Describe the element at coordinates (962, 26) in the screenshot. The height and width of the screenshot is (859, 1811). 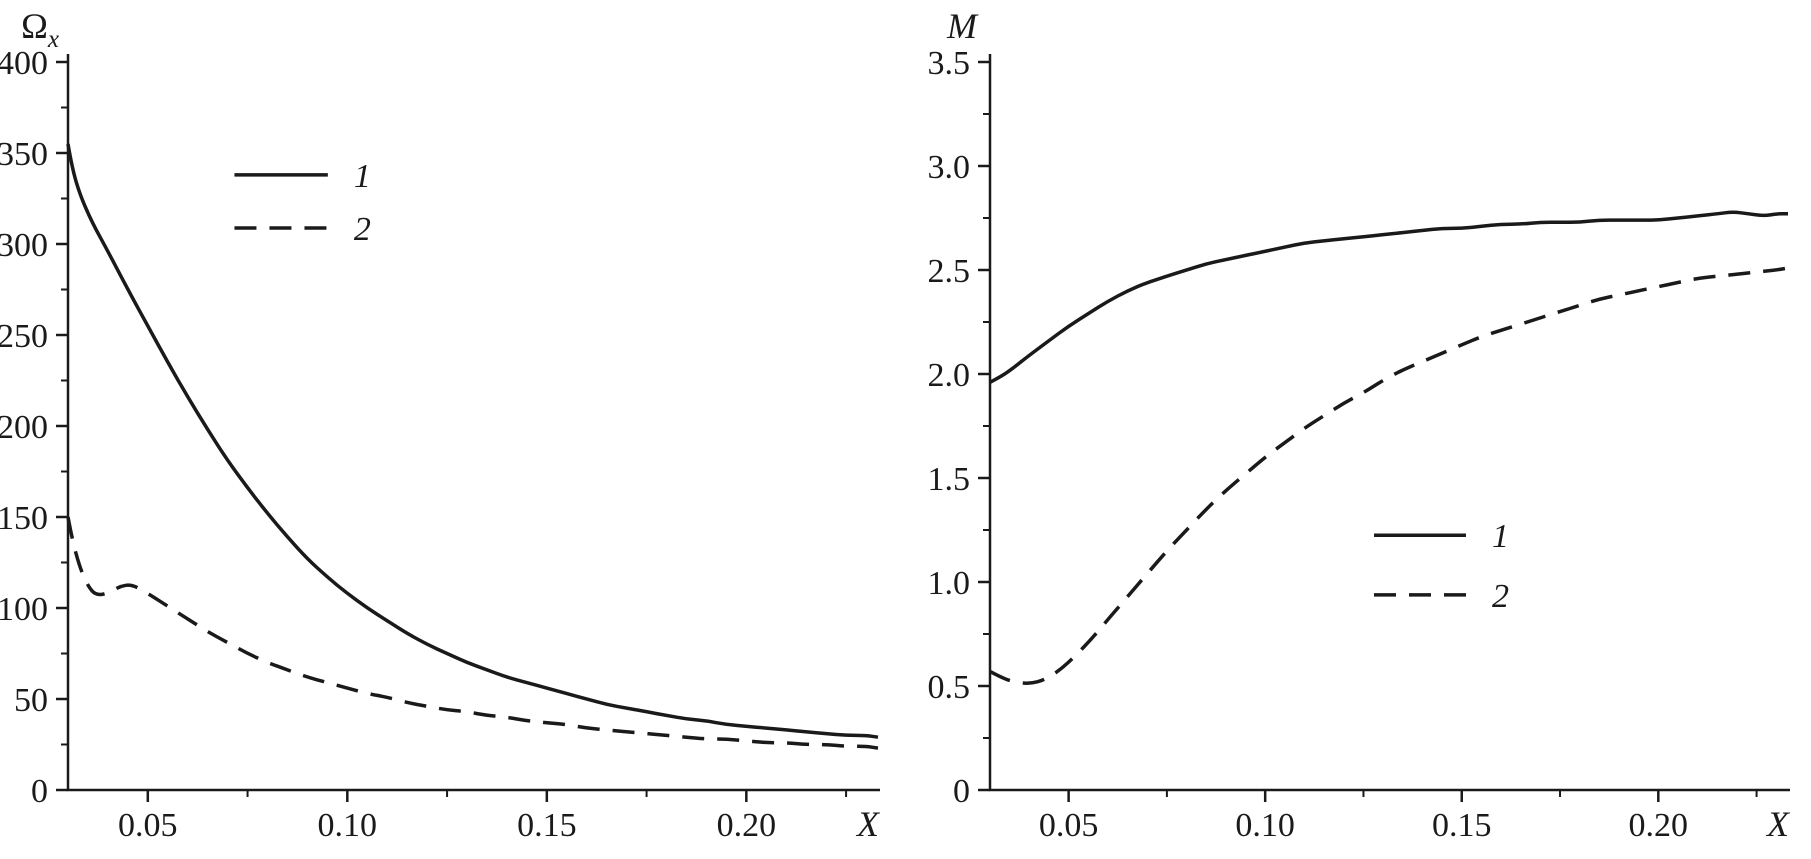
I see `y-axis-title: M` at that location.